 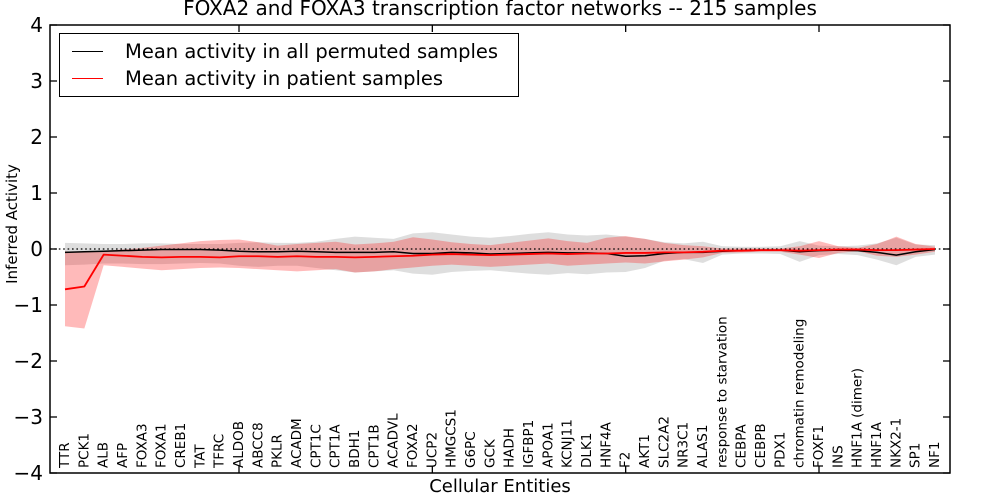 I want to click on svg-text: 2, so click(x=36, y=137).